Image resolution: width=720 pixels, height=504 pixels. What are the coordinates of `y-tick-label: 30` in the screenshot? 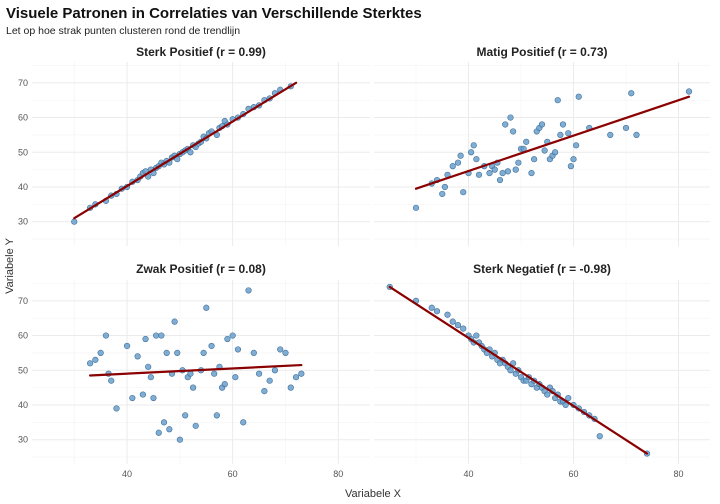 It's located at (23, 440).